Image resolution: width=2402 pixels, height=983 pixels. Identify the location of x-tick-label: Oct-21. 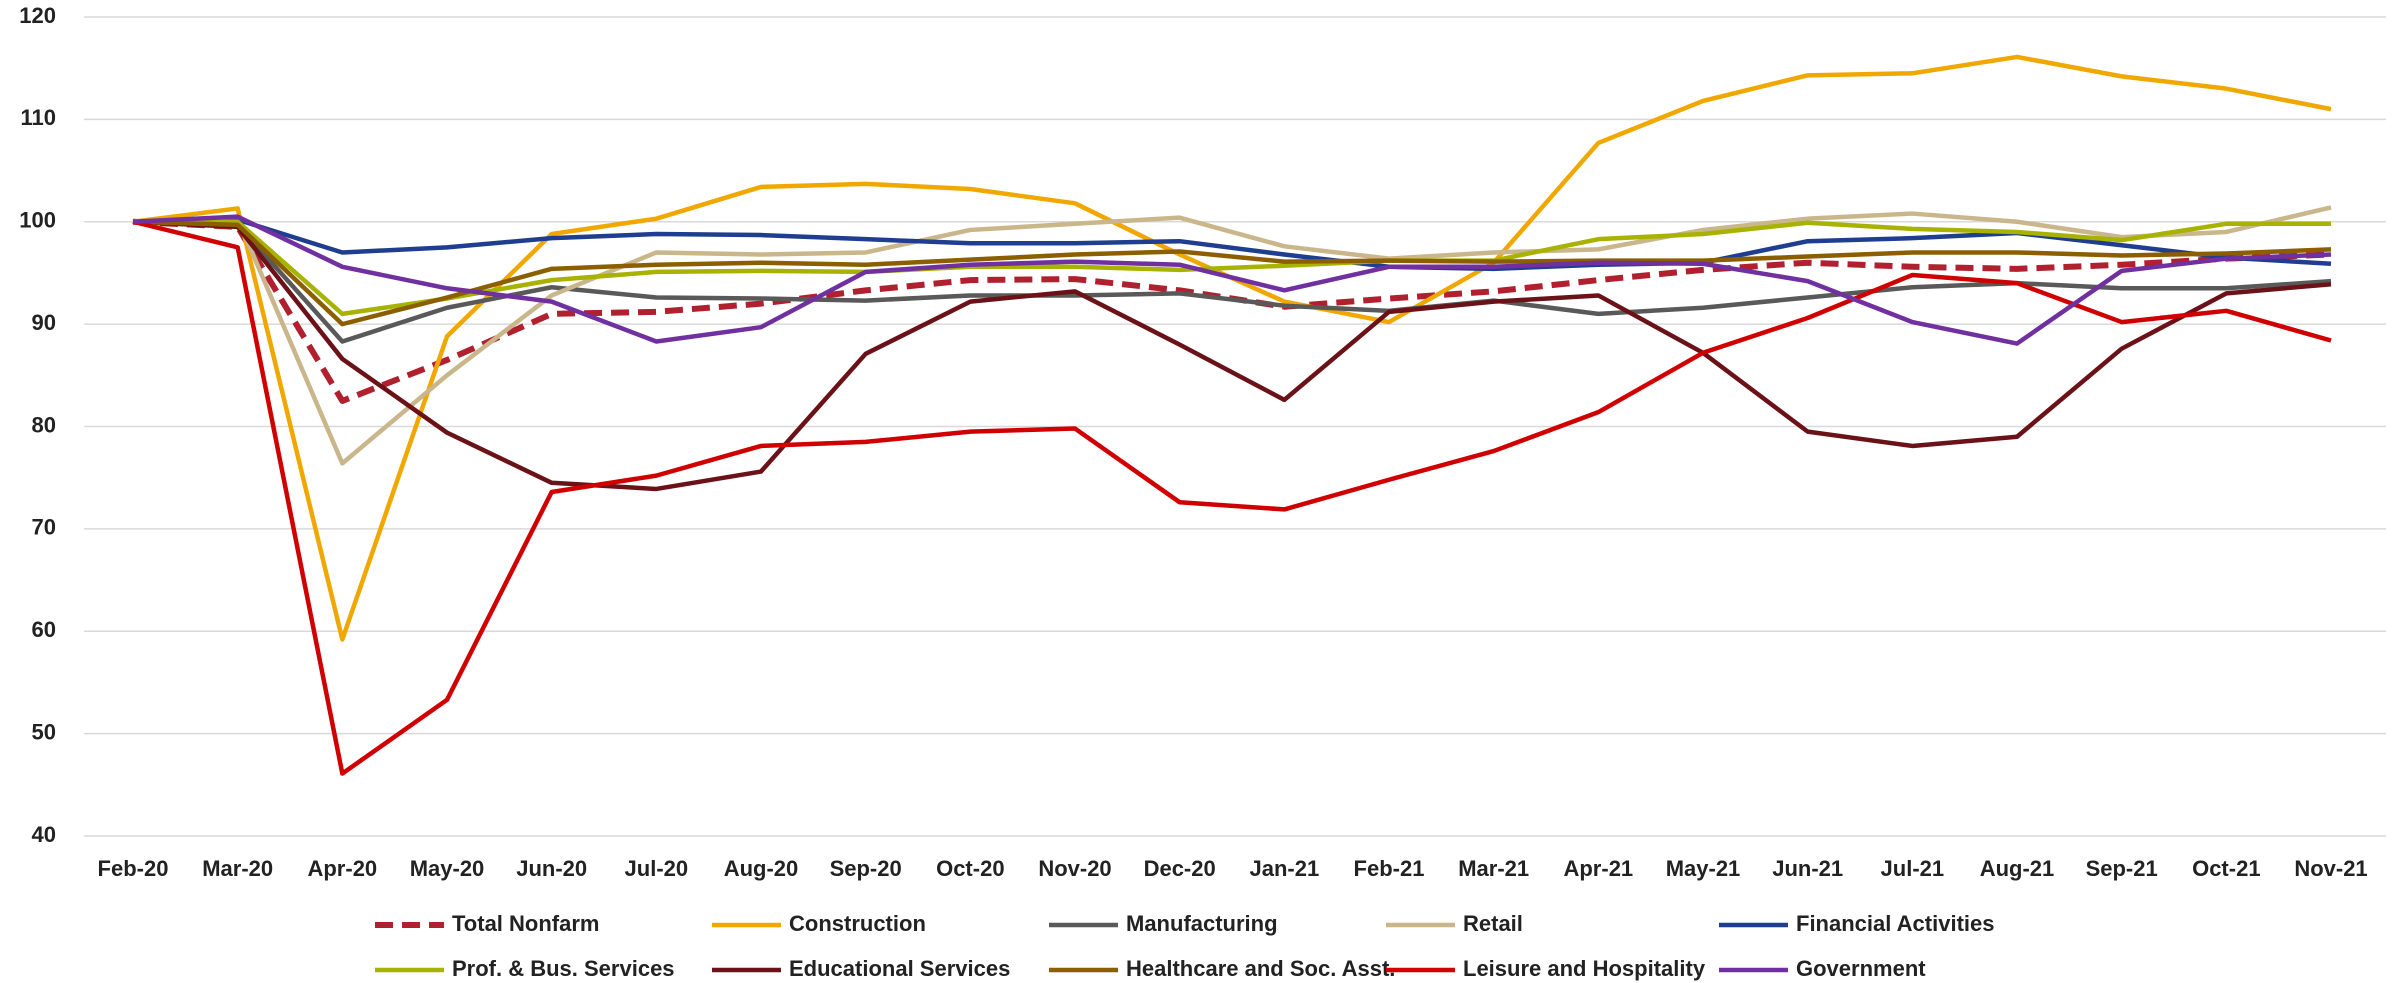
(2226, 868).